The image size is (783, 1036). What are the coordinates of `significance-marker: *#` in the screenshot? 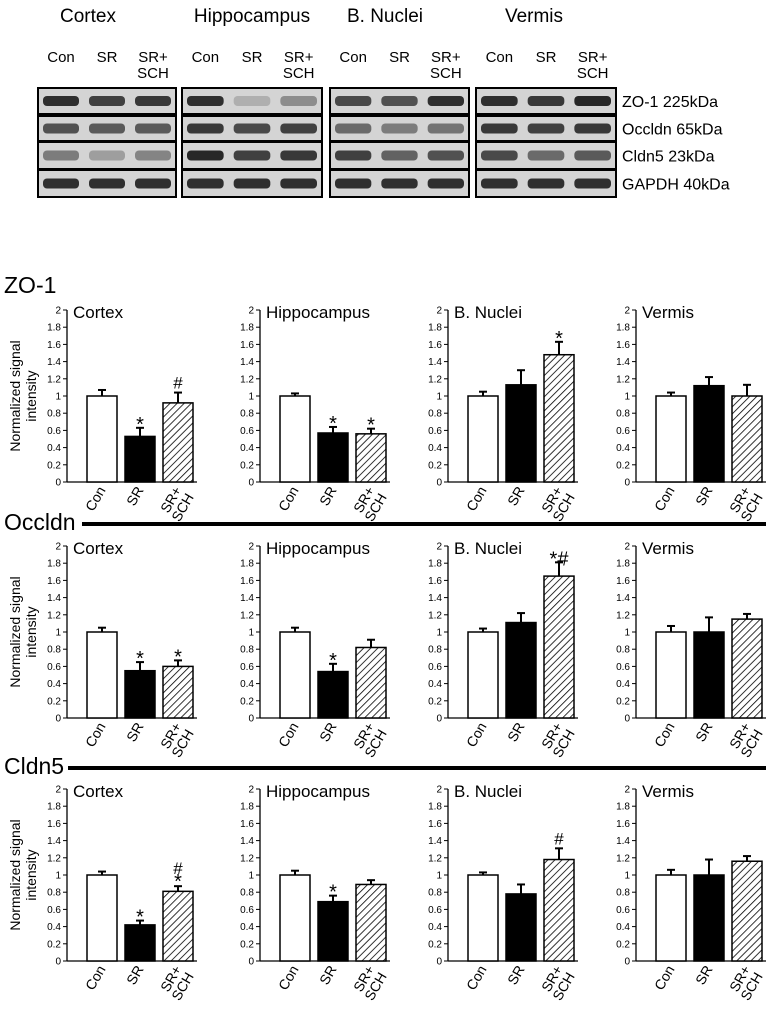 It's located at (560, 559).